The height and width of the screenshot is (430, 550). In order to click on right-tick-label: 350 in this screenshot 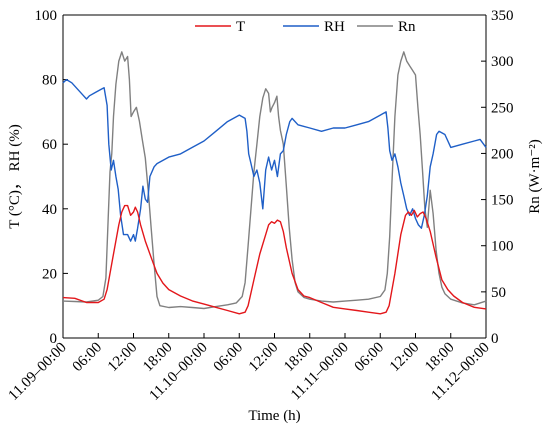, I will do `click(502, 16)`.